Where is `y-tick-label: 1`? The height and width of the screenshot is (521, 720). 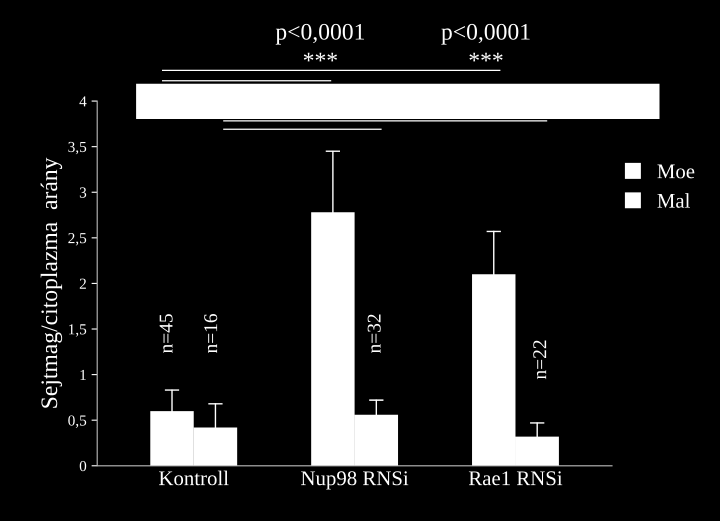
y-tick-label: 1 is located at coordinates (83, 375).